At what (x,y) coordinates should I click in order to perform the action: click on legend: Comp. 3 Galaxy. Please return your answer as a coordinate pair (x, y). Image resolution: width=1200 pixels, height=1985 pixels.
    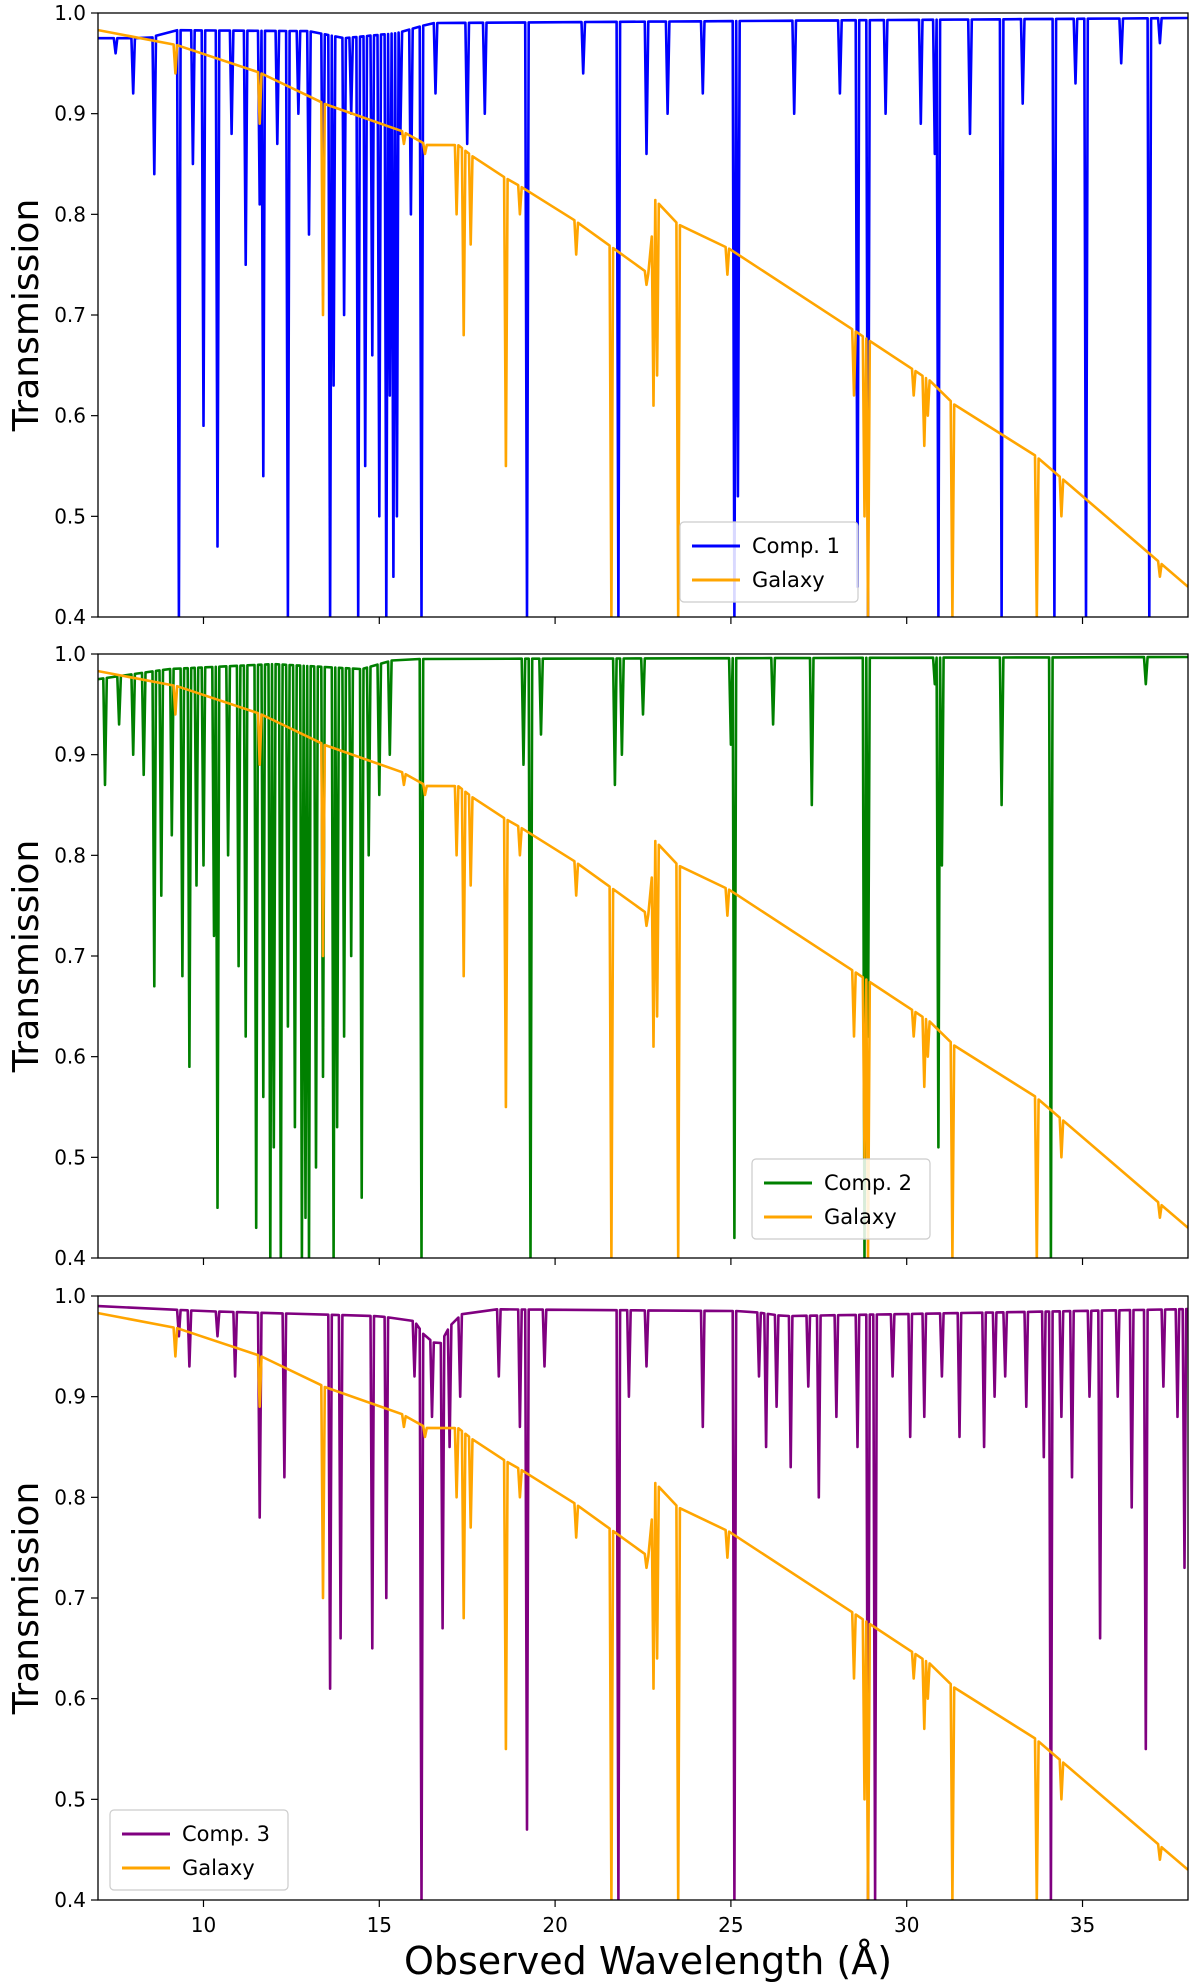
    Looking at the image, I should click on (199, 1850).